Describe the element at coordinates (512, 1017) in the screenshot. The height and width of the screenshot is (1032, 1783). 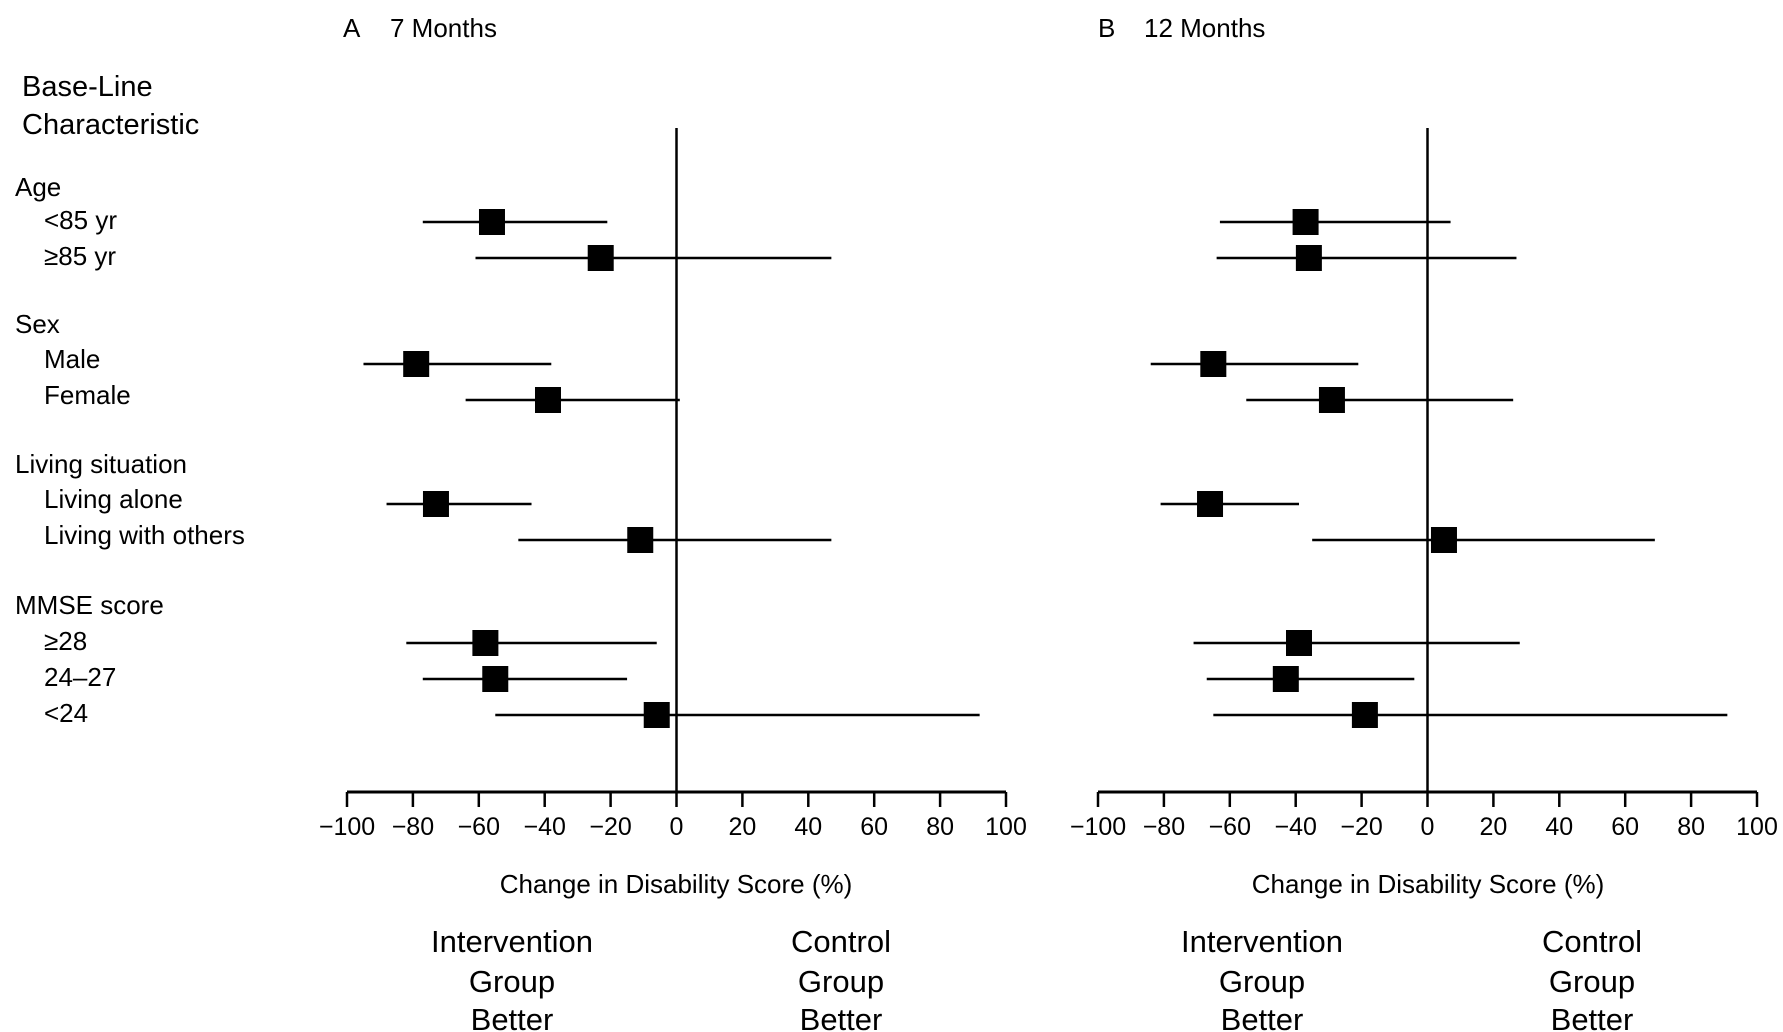
I see `panel-a-favors-left-3: Better` at that location.